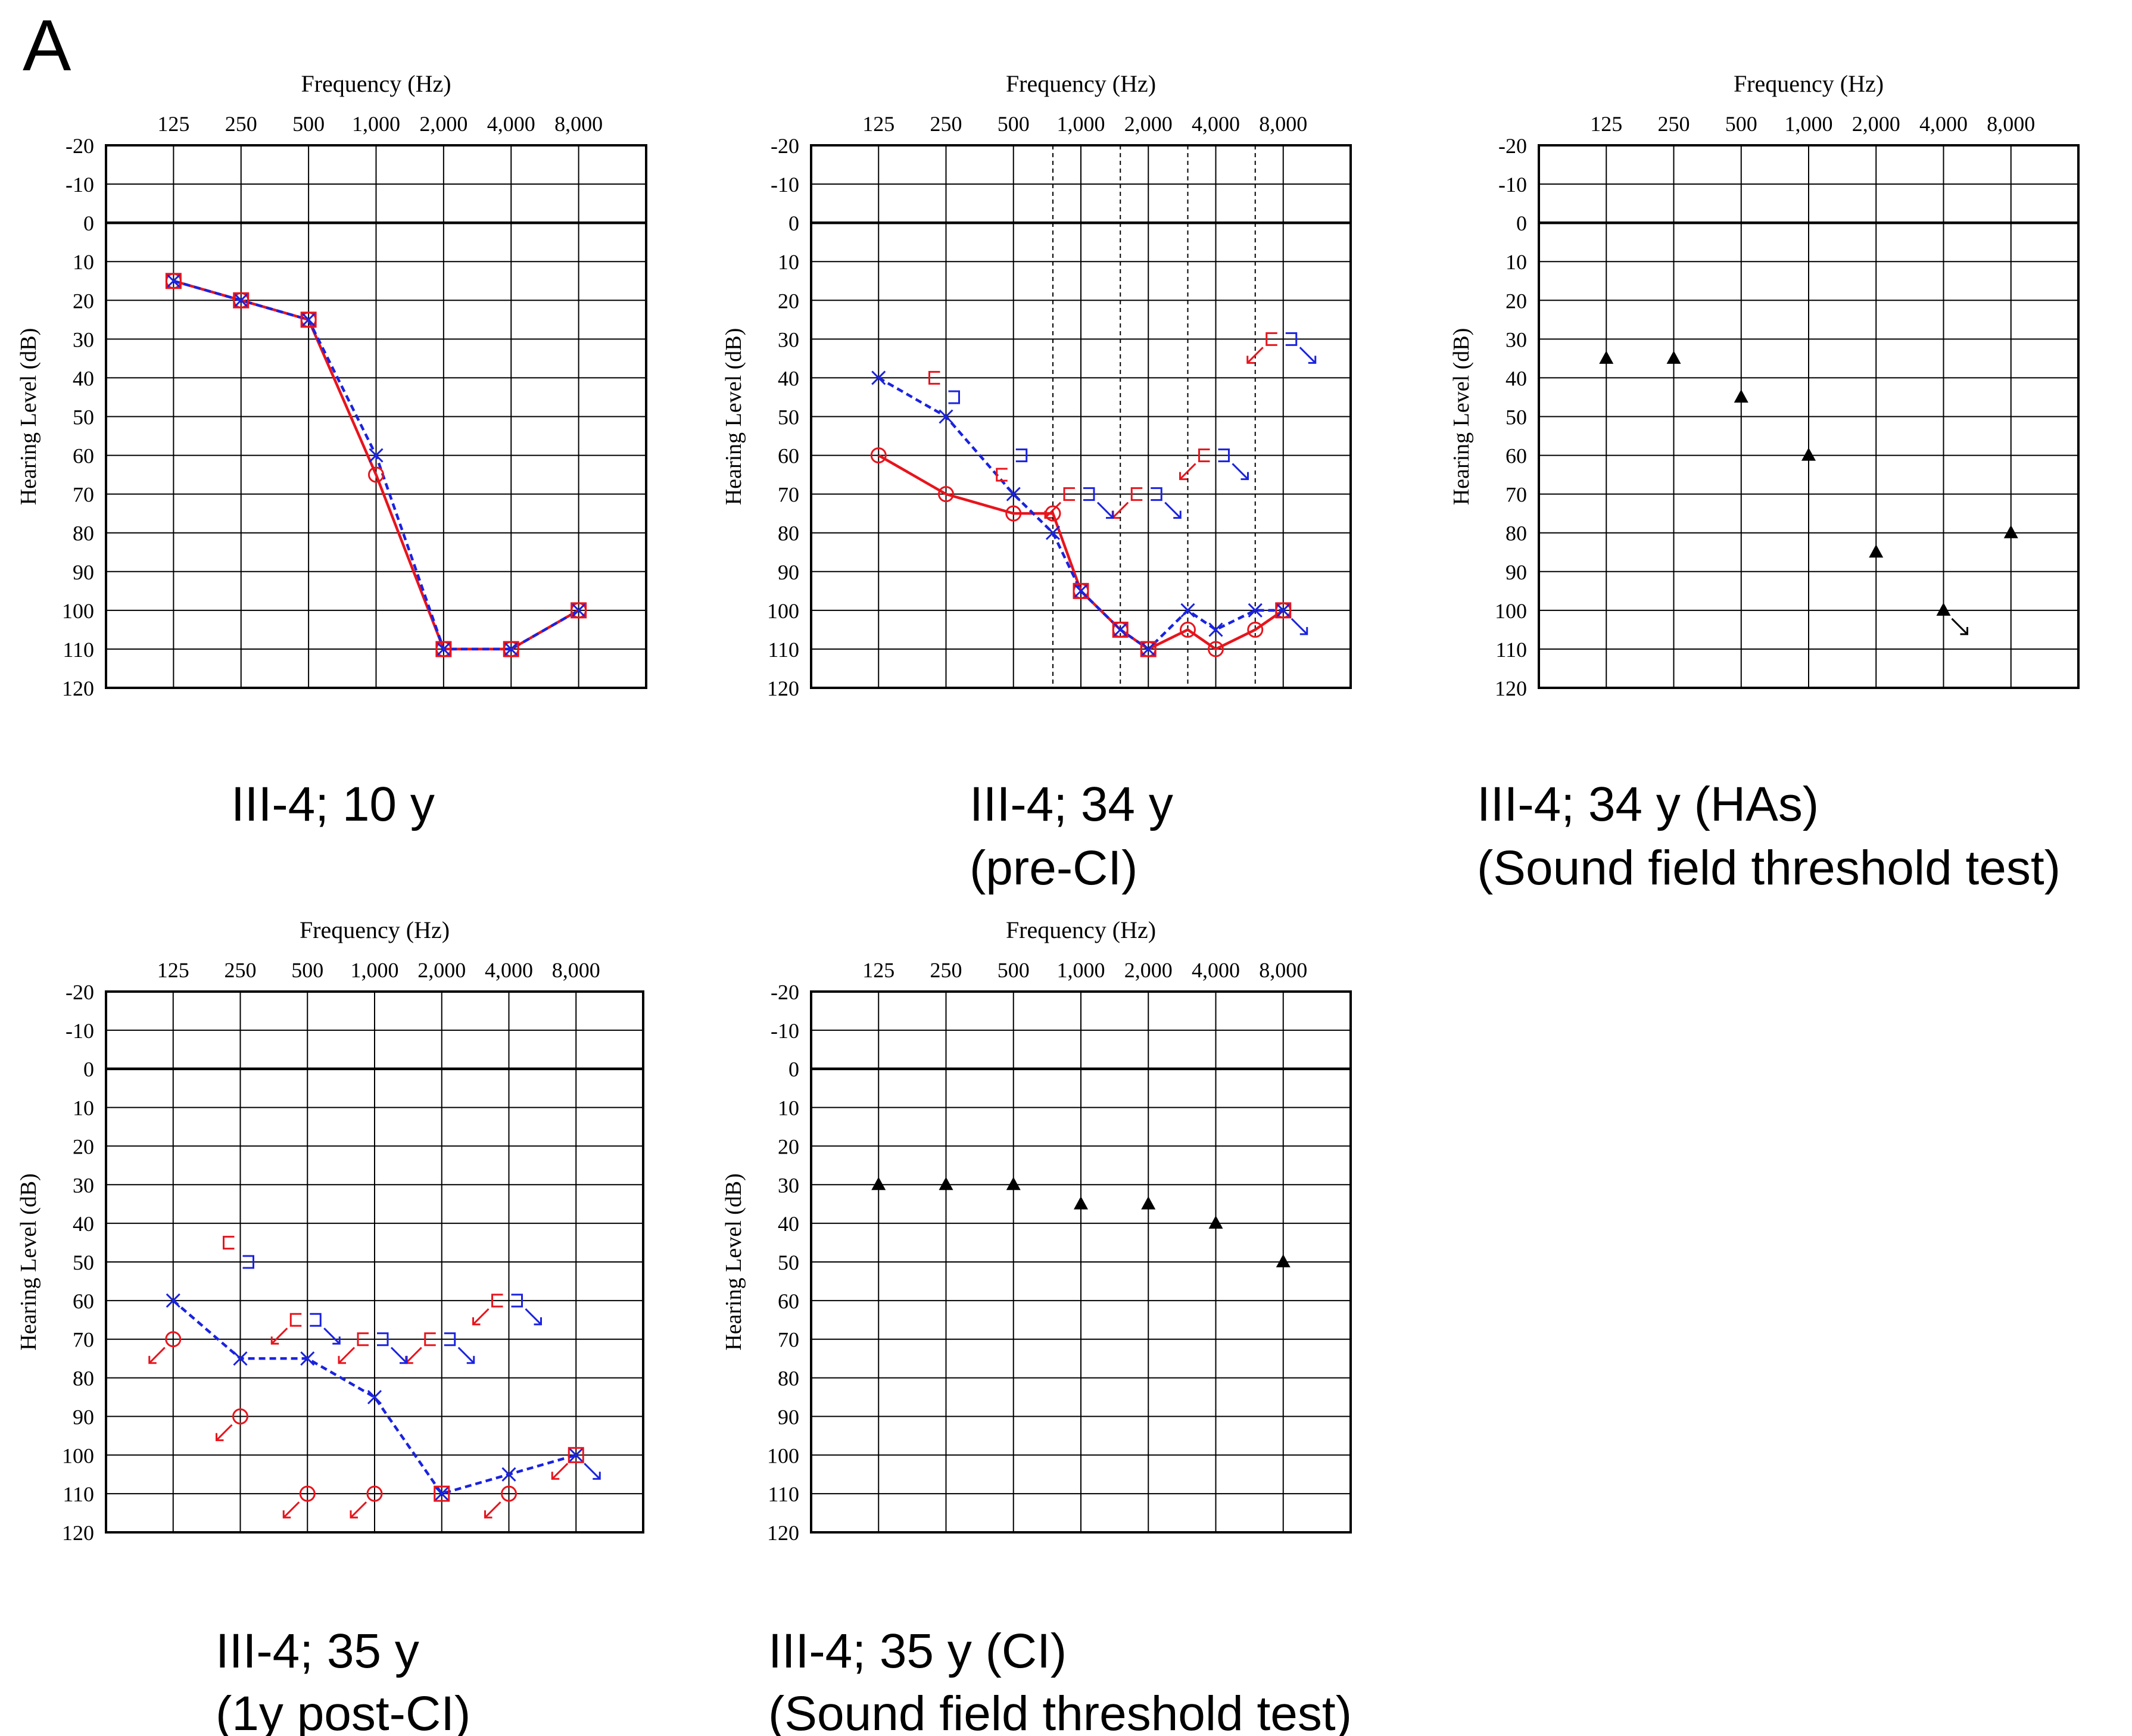  I want to click on chart-title: Frequency (Hz), so click(376, 83).